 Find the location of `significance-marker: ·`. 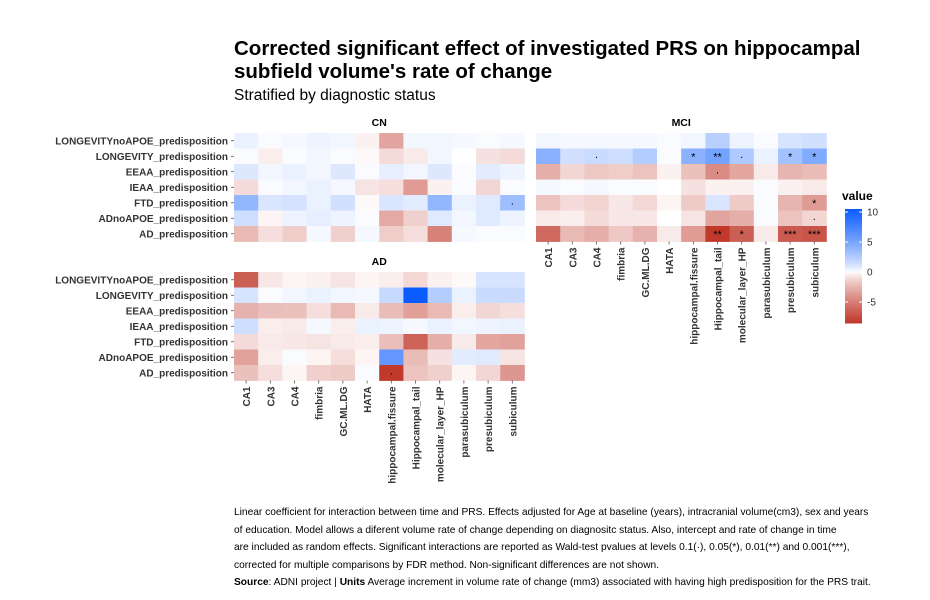

significance-marker: · is located at coordinates (718, 173).